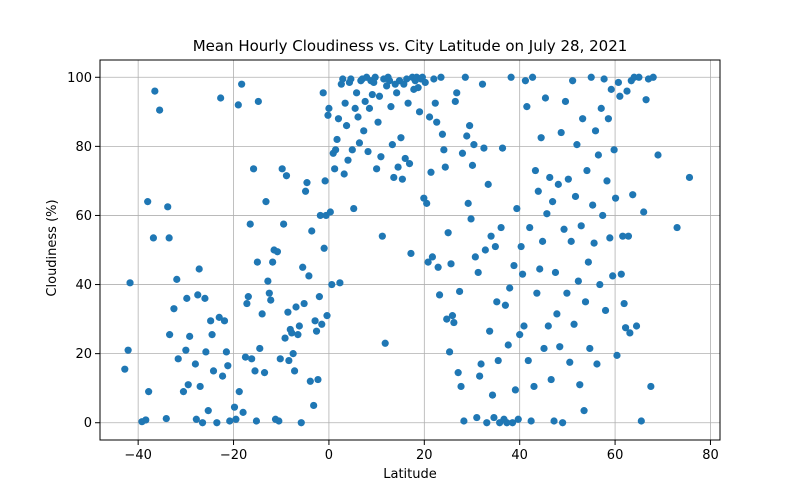 The image size is (800, 500). I want to click on x-tick-label: 80, so click(710, 455).